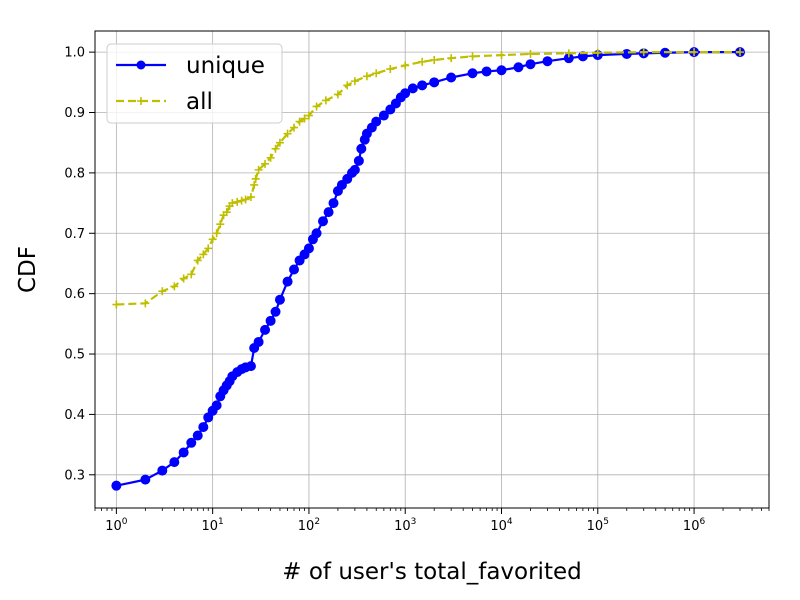  What do you see at coordinates (141, 101) in the screenshot?
I see `legend-marker-all` at bounding box center [141, 101].